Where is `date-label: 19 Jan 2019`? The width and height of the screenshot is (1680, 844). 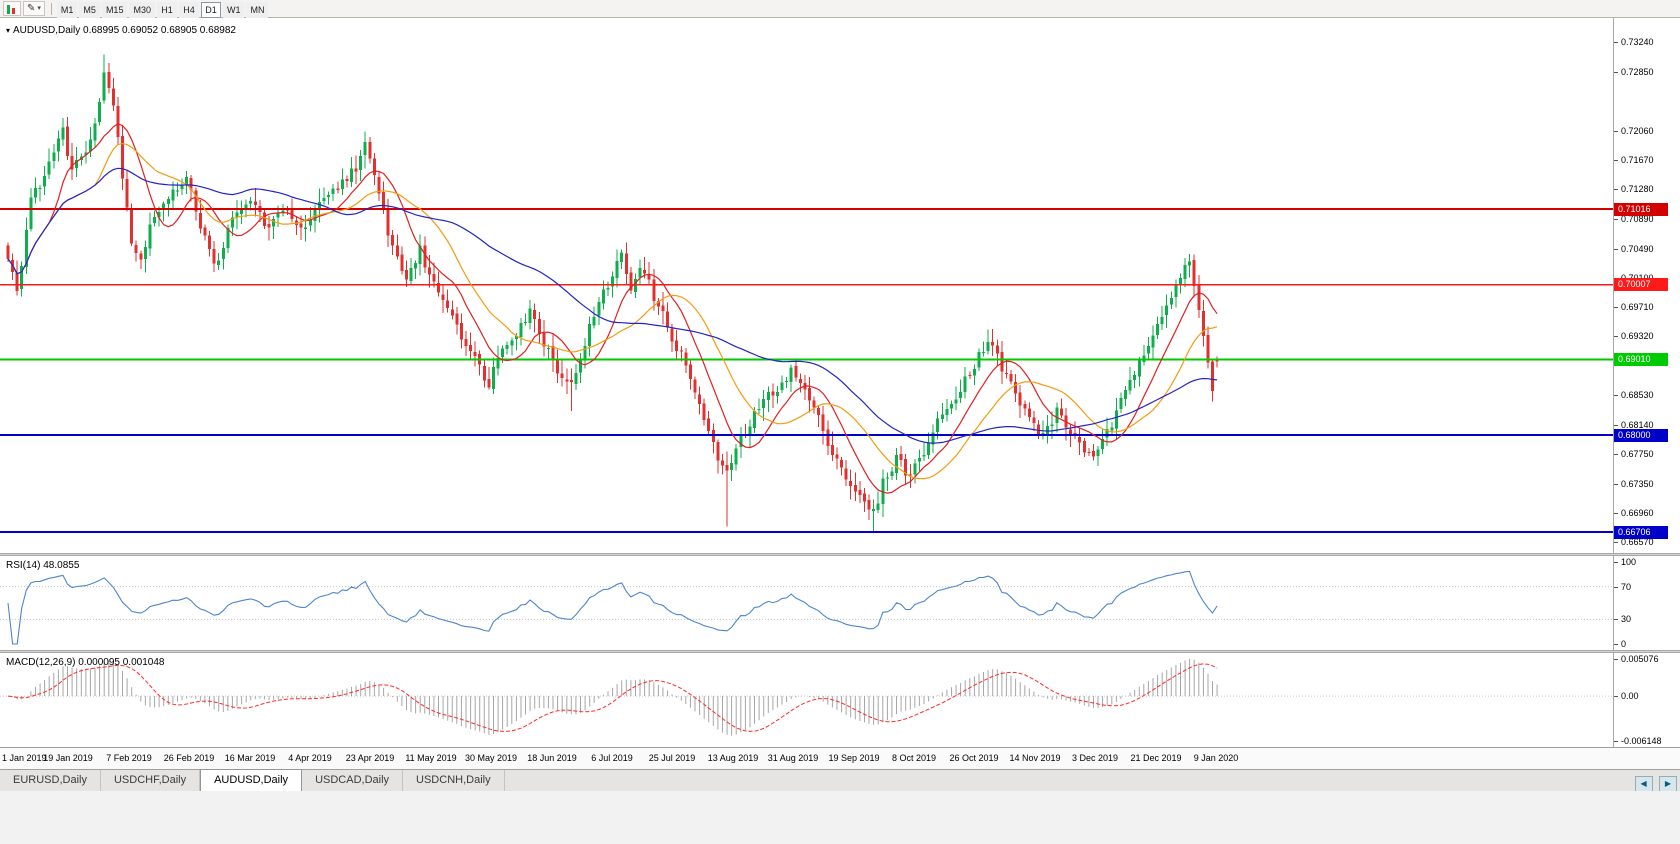 date-label: 19 Jan 2019 is located at coordinates (68, 758).